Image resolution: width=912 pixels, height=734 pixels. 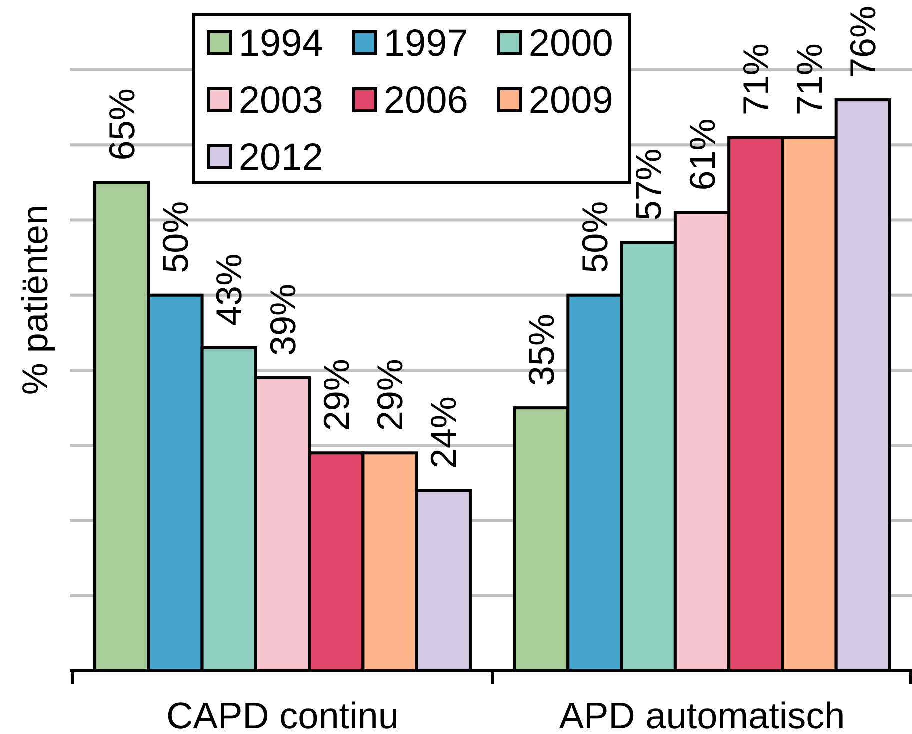 What do you see at coordinates (281, 44) in the screenshot?
I see `legend-label: 1994` at bounding box center [281, 44].